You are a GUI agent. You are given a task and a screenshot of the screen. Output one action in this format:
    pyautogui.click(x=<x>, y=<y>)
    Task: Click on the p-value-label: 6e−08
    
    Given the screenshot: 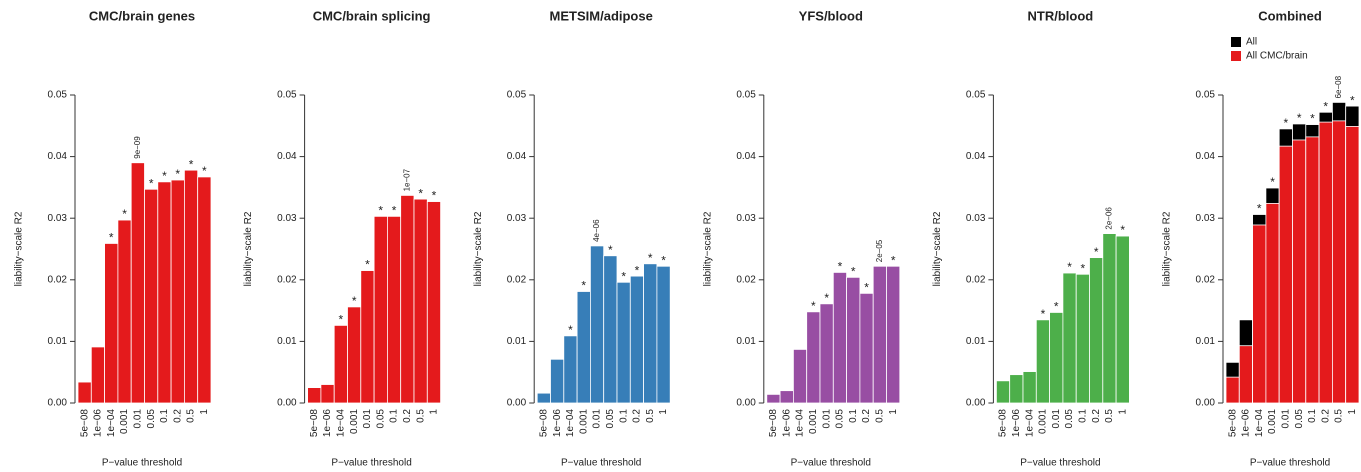 What is the action you would take?
    pyautogui.click(x=1338, y=86)
    